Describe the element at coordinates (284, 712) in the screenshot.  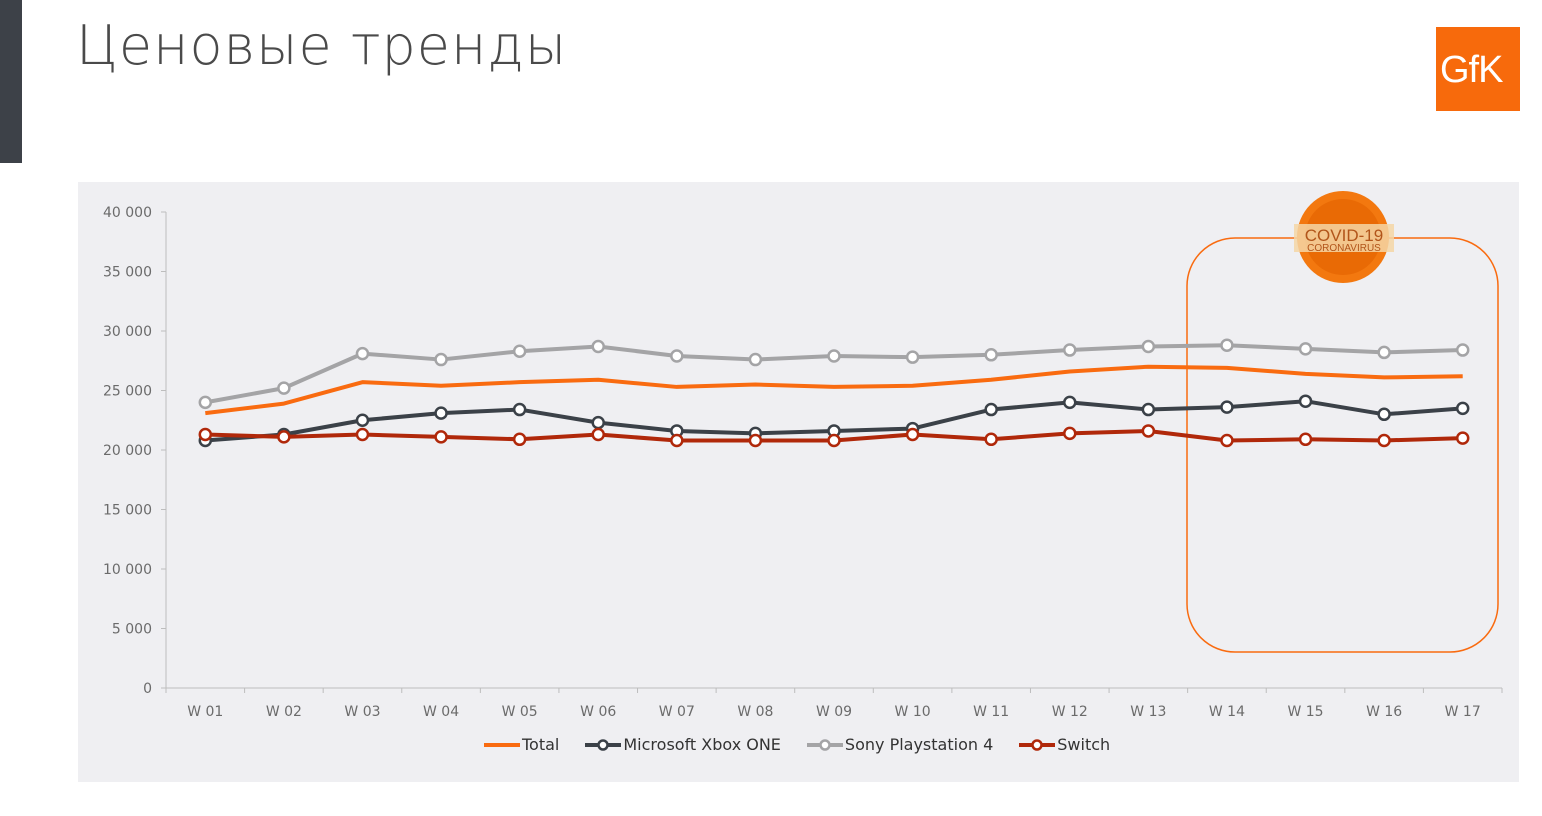
I see `x-tick-label: W 02` at that location.